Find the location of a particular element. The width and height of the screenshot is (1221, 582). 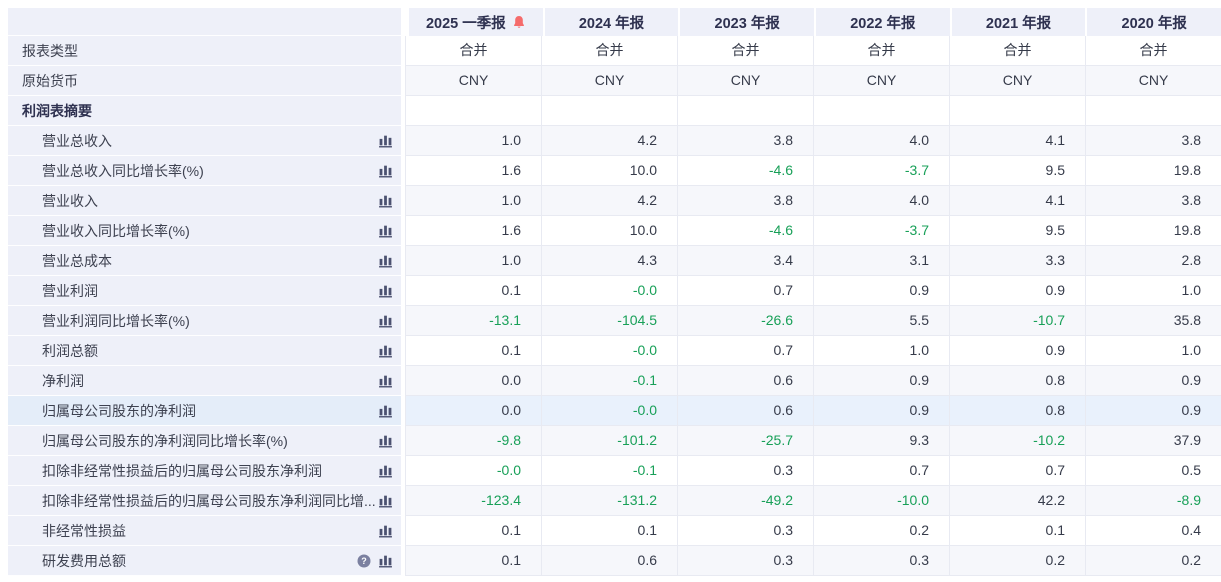

value-cell: -123.4 is located at coordinates (473, 501).